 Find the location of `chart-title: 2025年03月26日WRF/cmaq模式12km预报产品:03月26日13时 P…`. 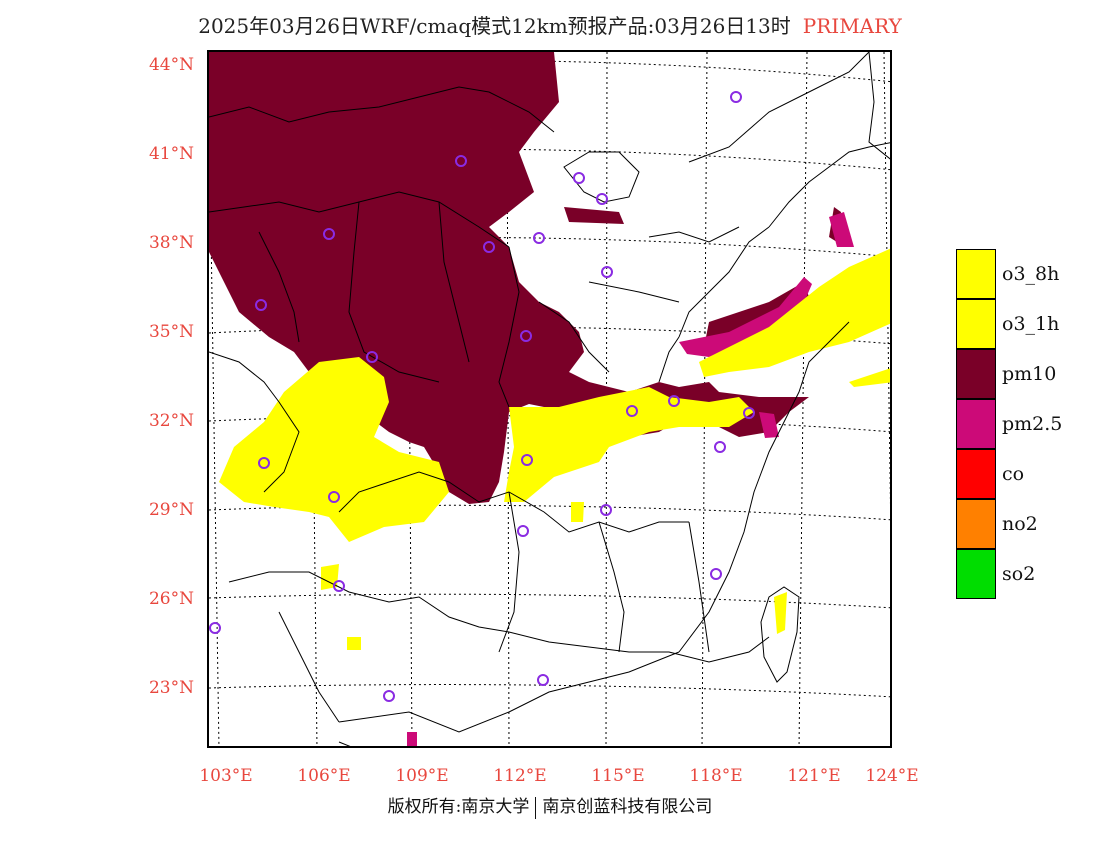

chart-title: 2025年03月26日WRF/cmaq模式12km预报产品:03月26日13时 P… is located at coordinates (550, 24).